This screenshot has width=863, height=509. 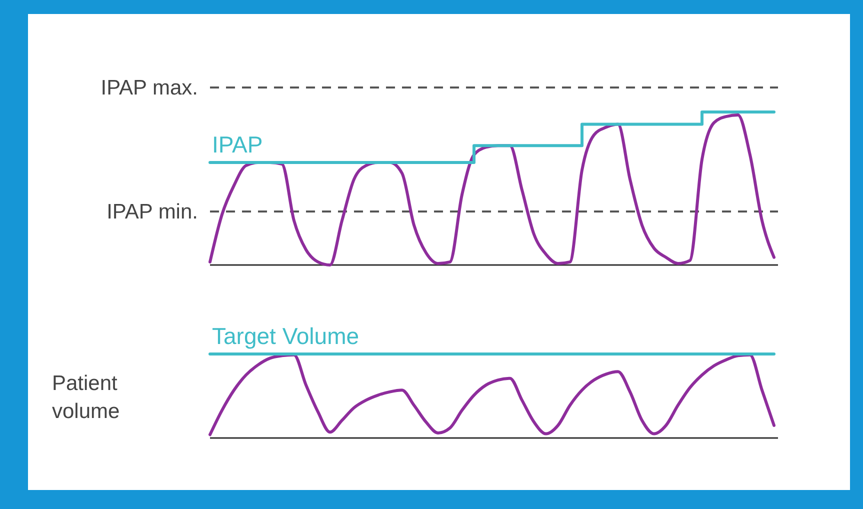 What do you see at coordinates (149, 88) in the screenshot?
I see `ref-line-label: IPAP max.` at bounding box center [149, 88].